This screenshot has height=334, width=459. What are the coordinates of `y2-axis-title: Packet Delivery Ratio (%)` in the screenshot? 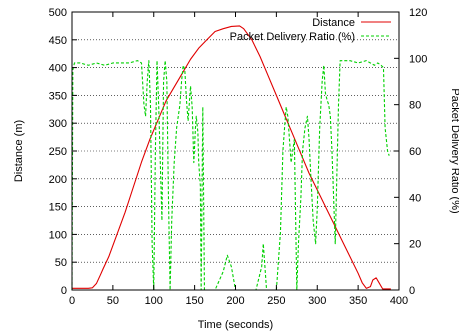 It's located at (454, 150).